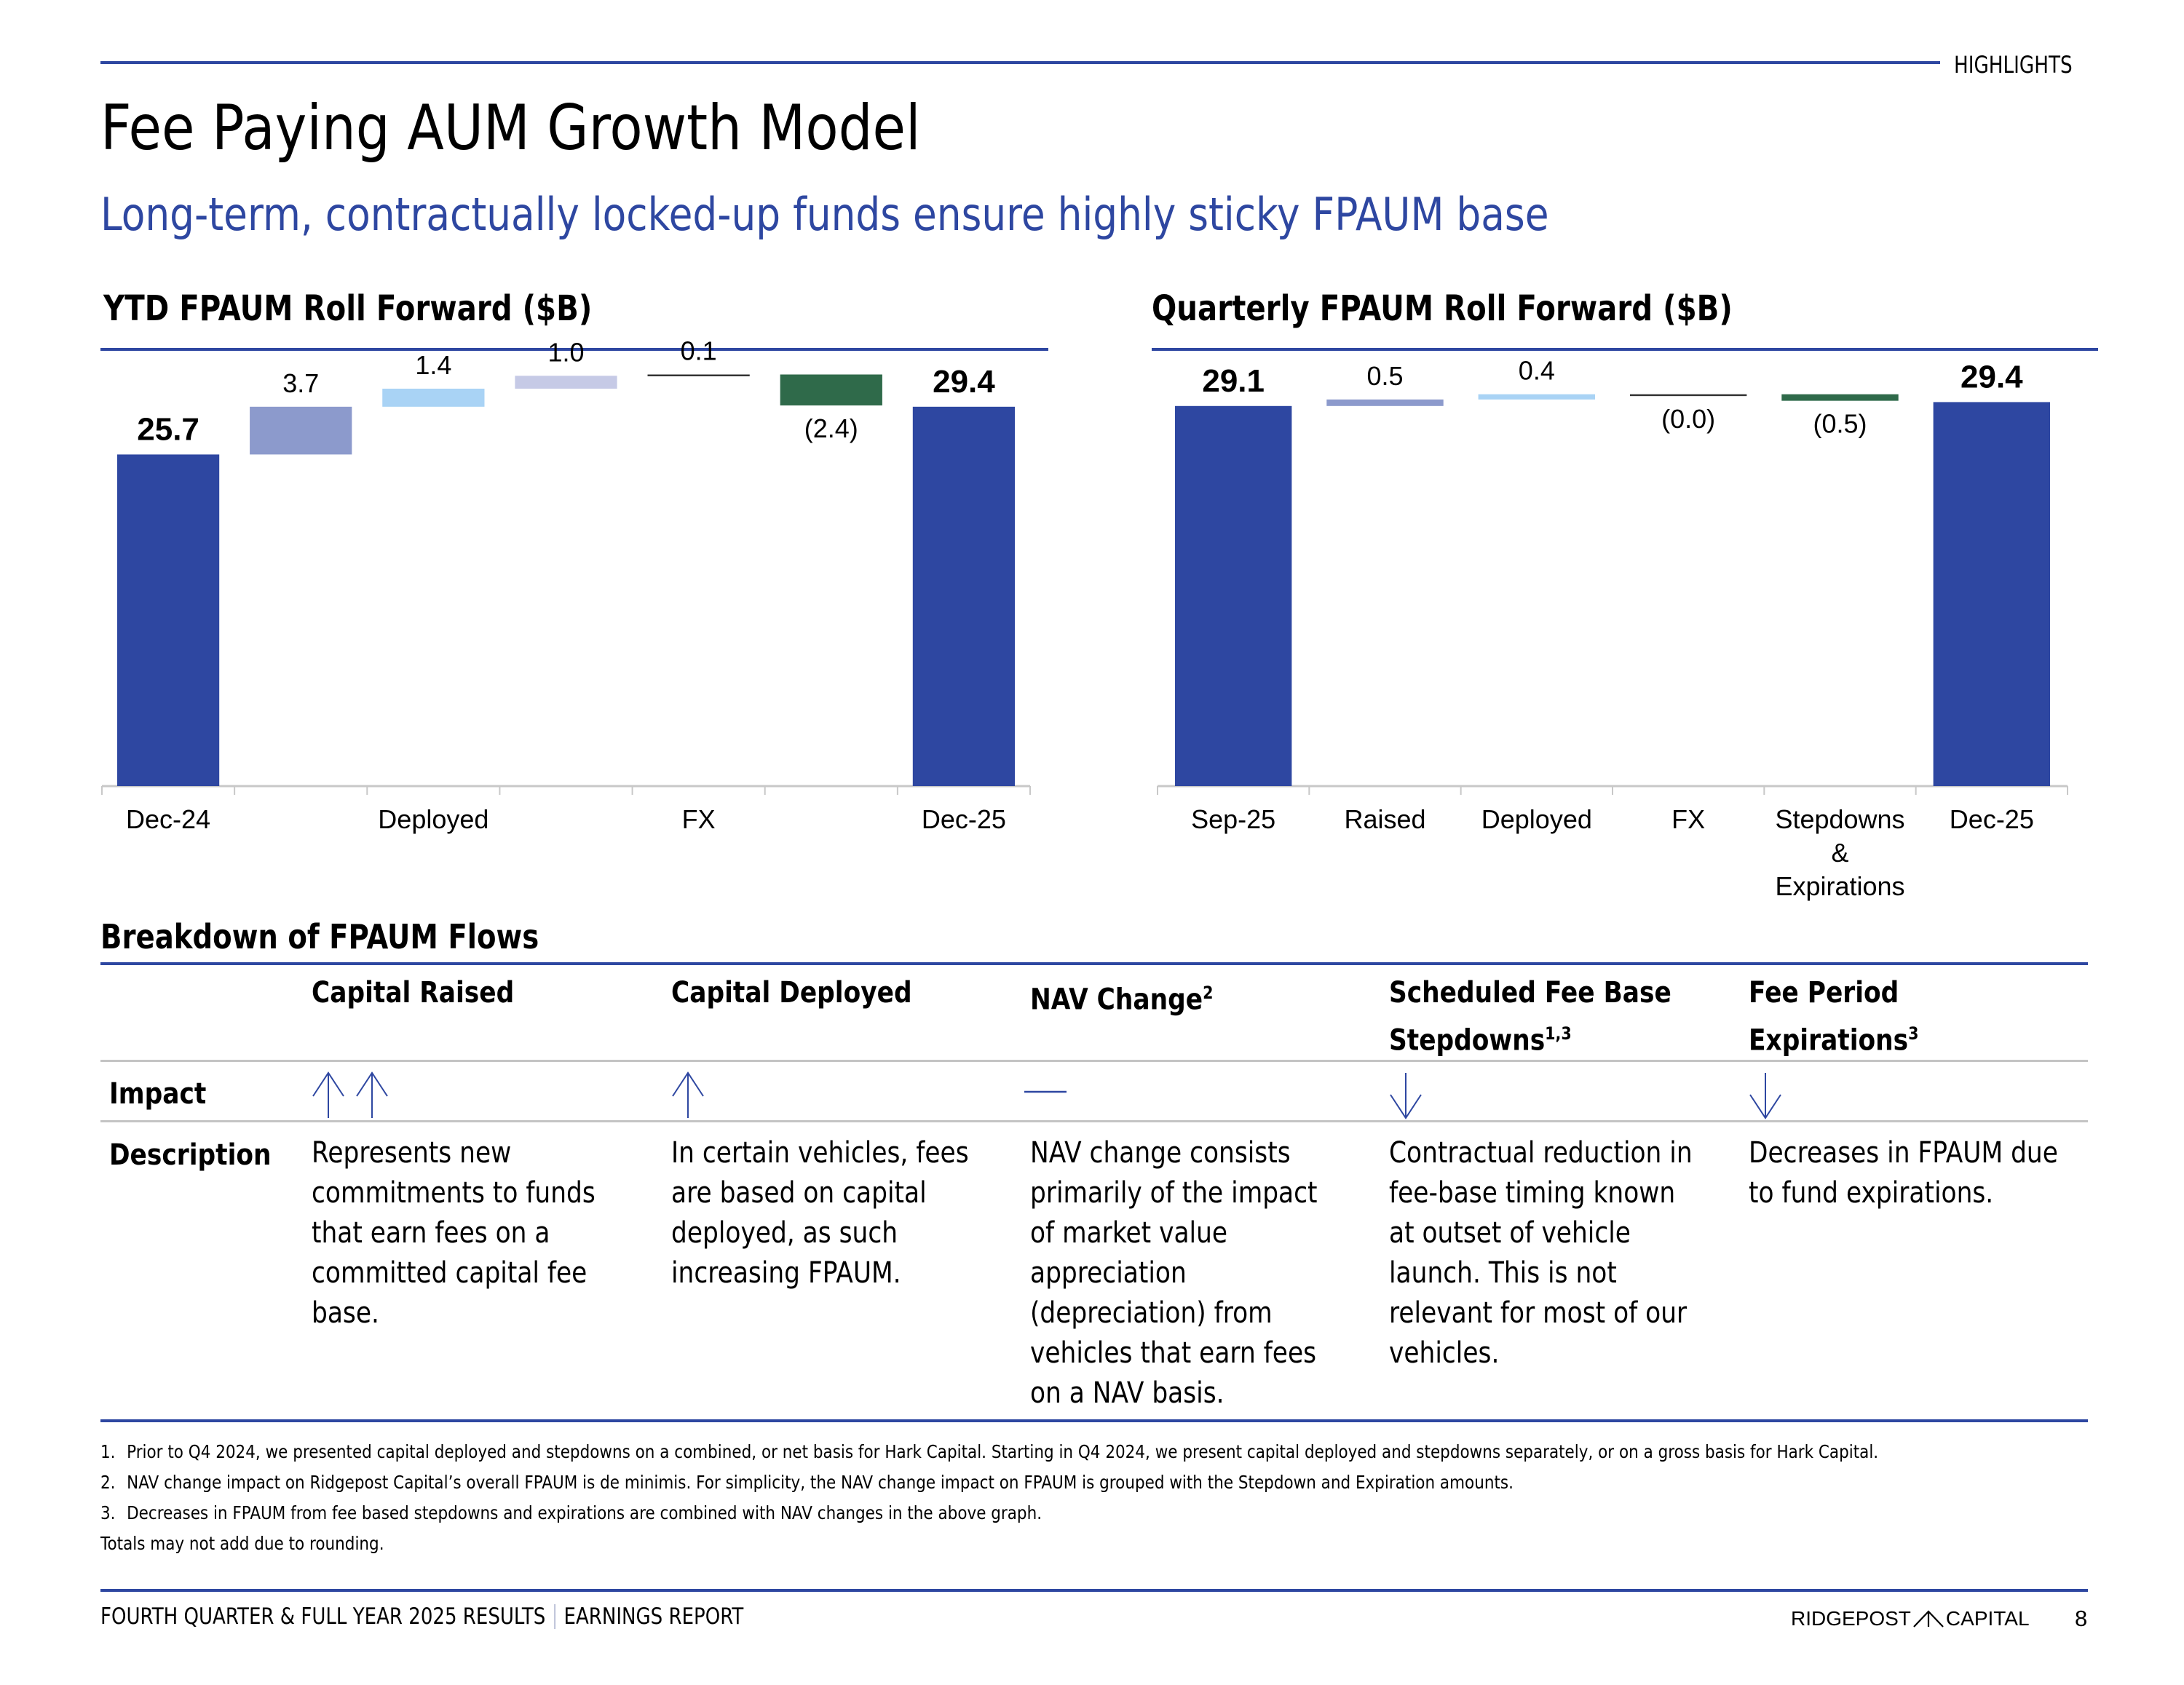 Image resolution: width=2184 pixels, height=1685 pixels. I want to click on data-label: 3.7, so click(300, 383).